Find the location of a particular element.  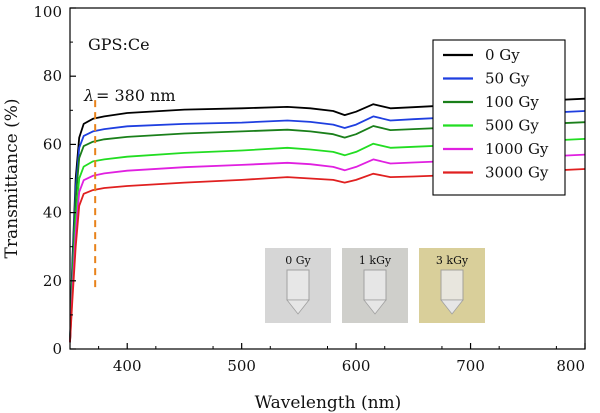

legend-entry: 500 Gy is located at coordinates (491, 126).